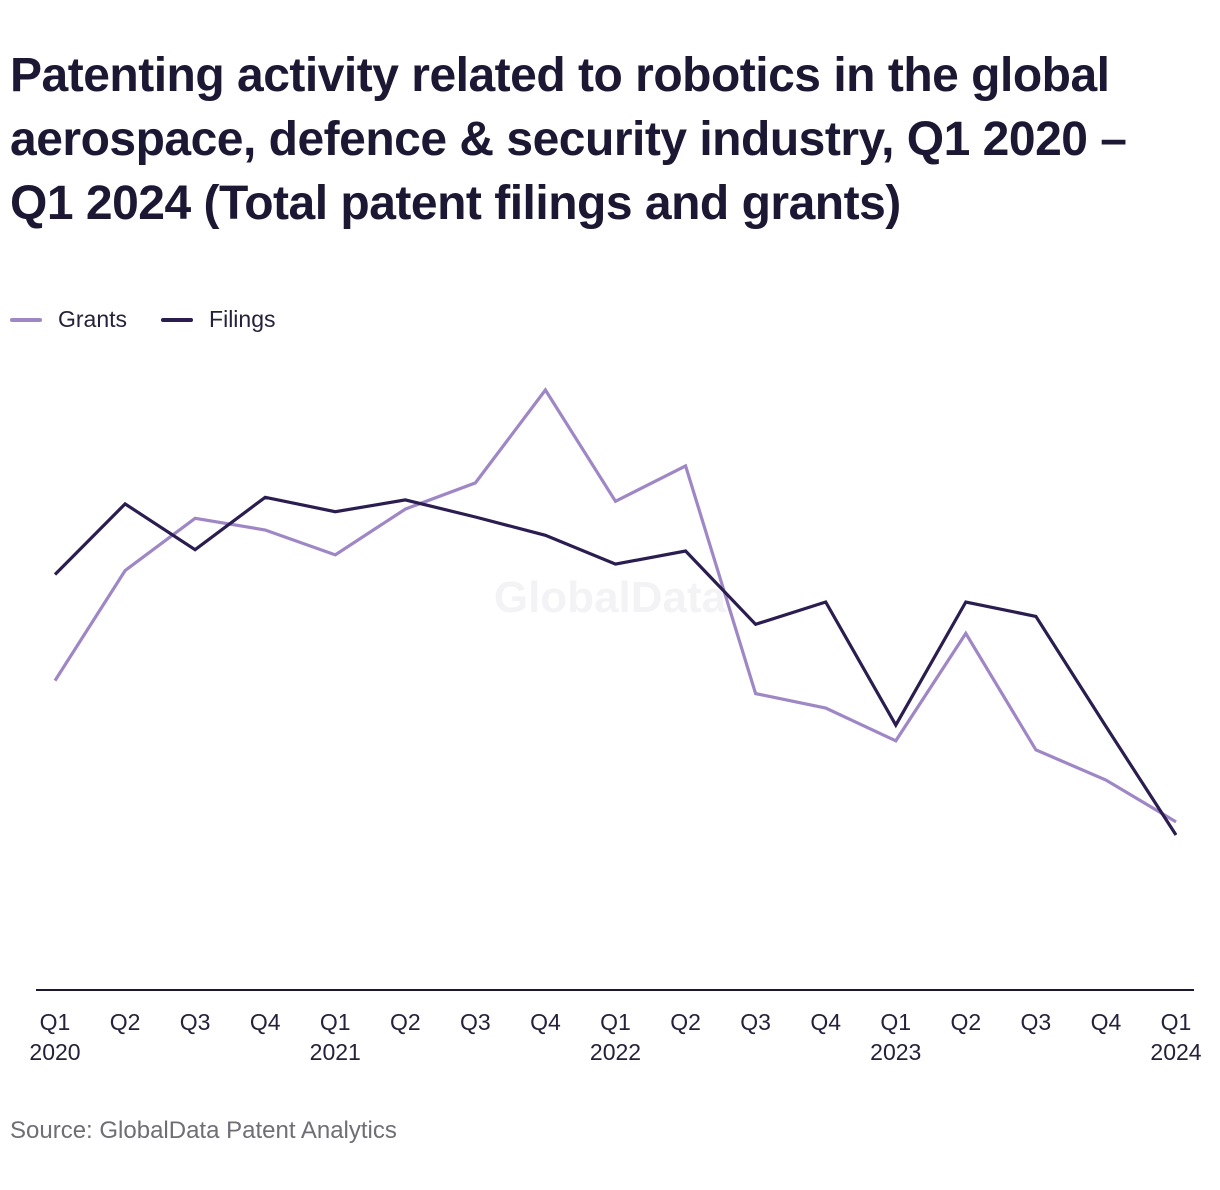 The image size is (1220, 1190). What do you see at coordinates (895, 1052) in the screenshot?
I see `x-tick-year-label: 2023` at bounding box center [895, 1052].